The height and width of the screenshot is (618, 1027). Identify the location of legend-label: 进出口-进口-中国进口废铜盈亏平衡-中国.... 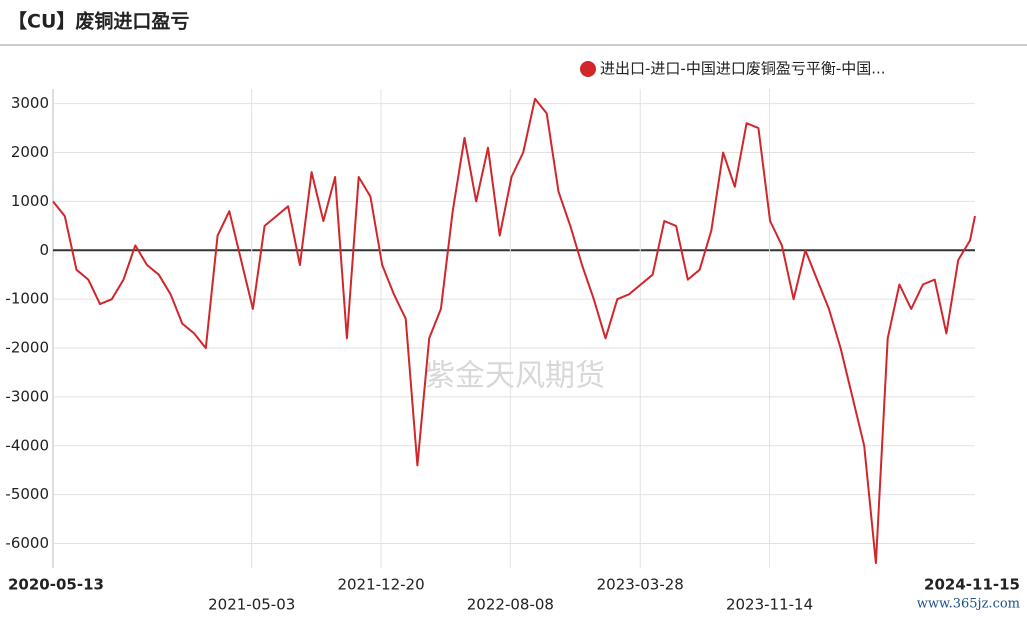
(743, 69).